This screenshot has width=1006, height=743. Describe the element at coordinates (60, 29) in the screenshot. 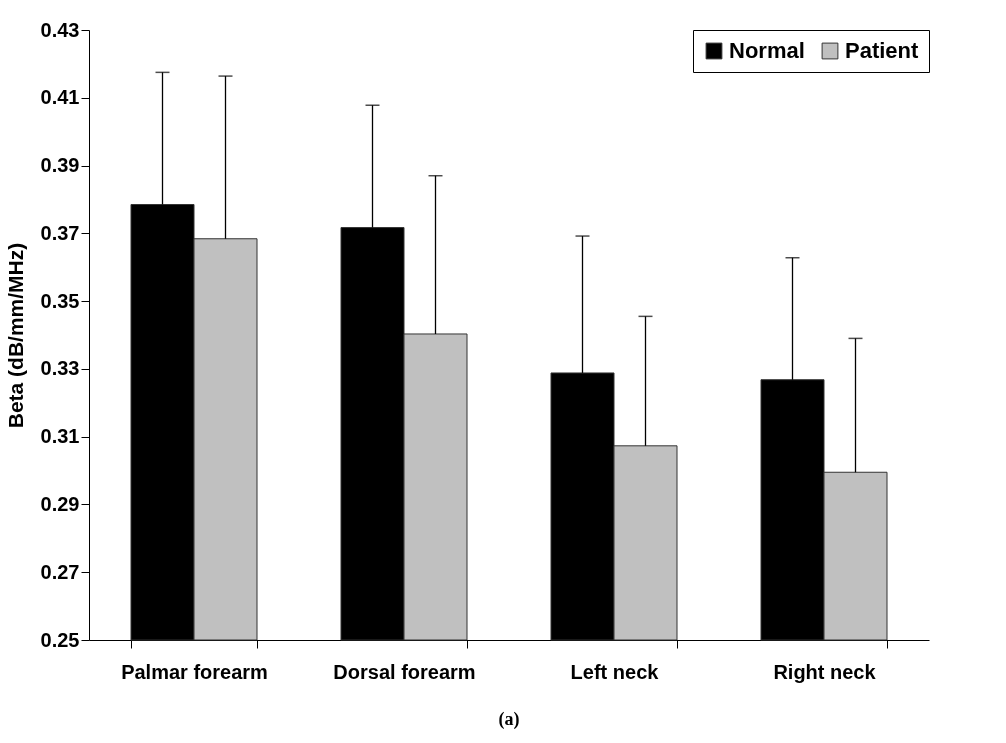

I see `y-tick-label: 0.43` at that location.